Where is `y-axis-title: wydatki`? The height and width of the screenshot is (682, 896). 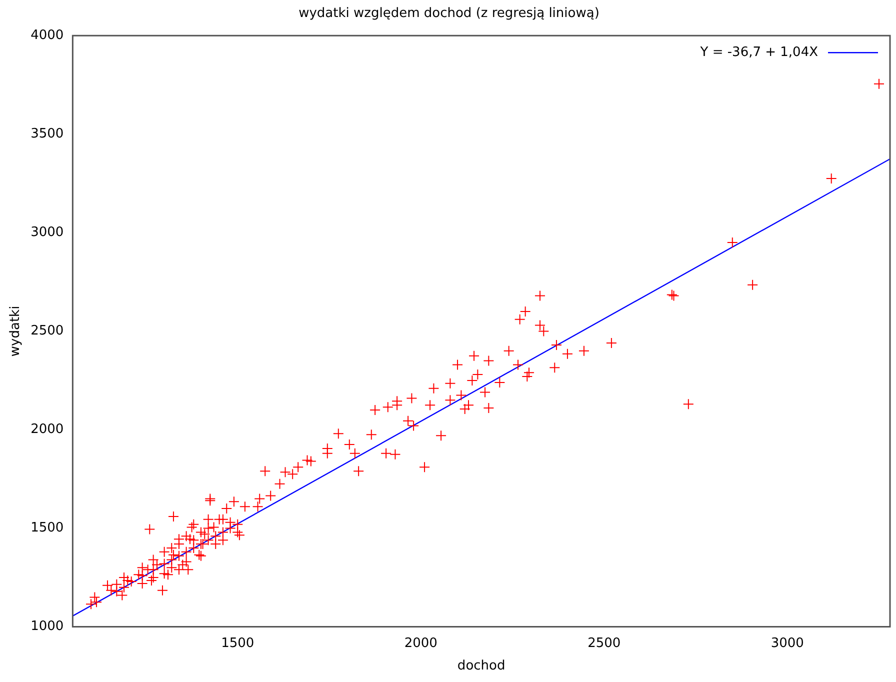
y-axis-title: wydatki is located at coordinates (16, 331).